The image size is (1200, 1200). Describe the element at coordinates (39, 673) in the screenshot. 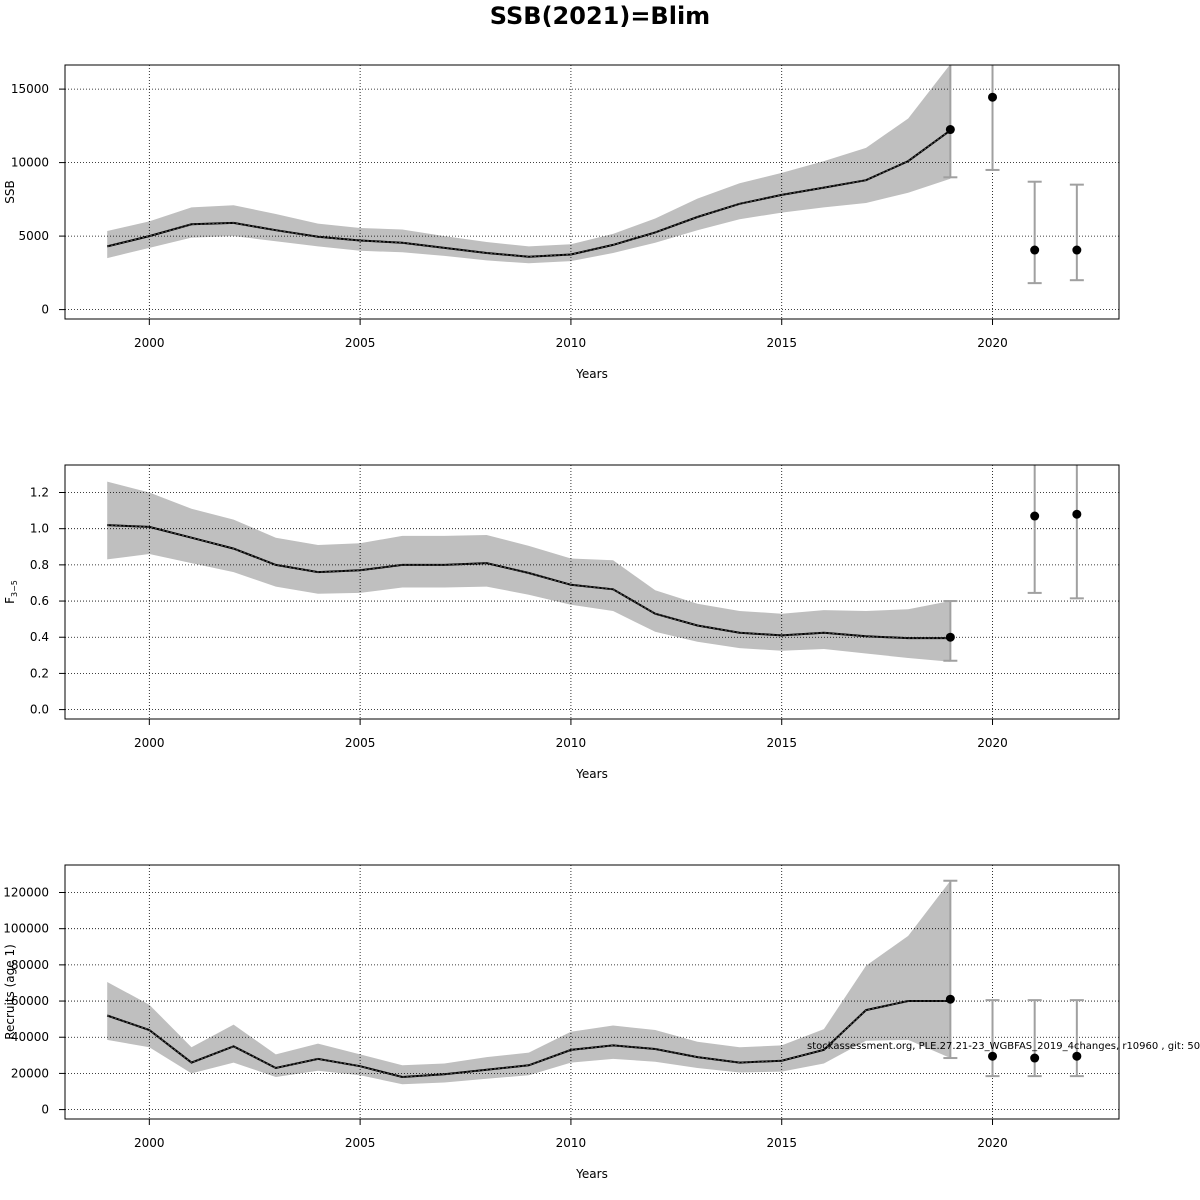

I see `y-tick-label: 0.2` at that location.